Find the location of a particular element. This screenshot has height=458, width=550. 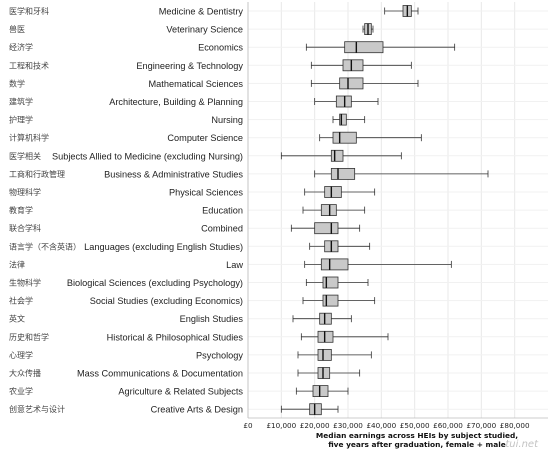

category-label-en: Nursing is located at coordinates (227, 120).